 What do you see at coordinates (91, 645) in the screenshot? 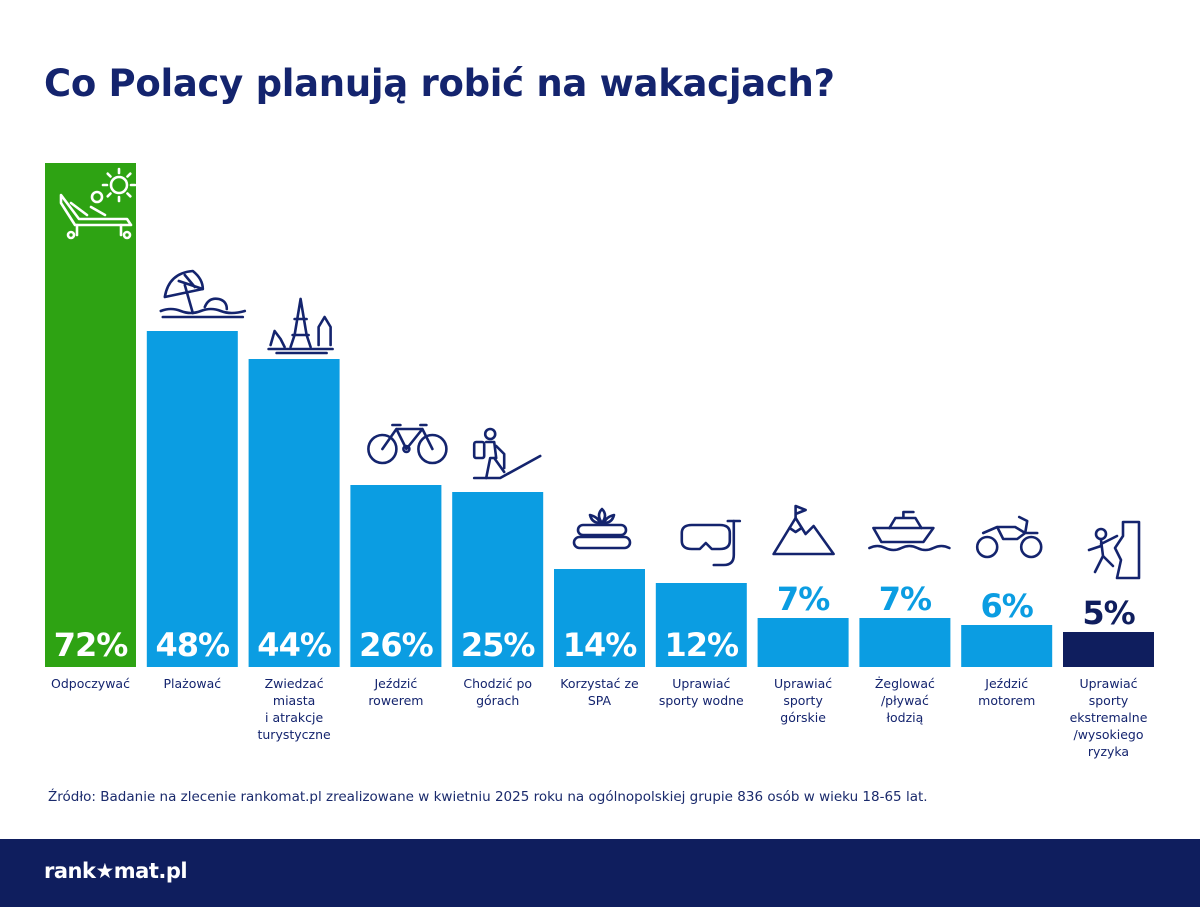
I see `value-label-1: 72%` at bounding box center [91, 645].